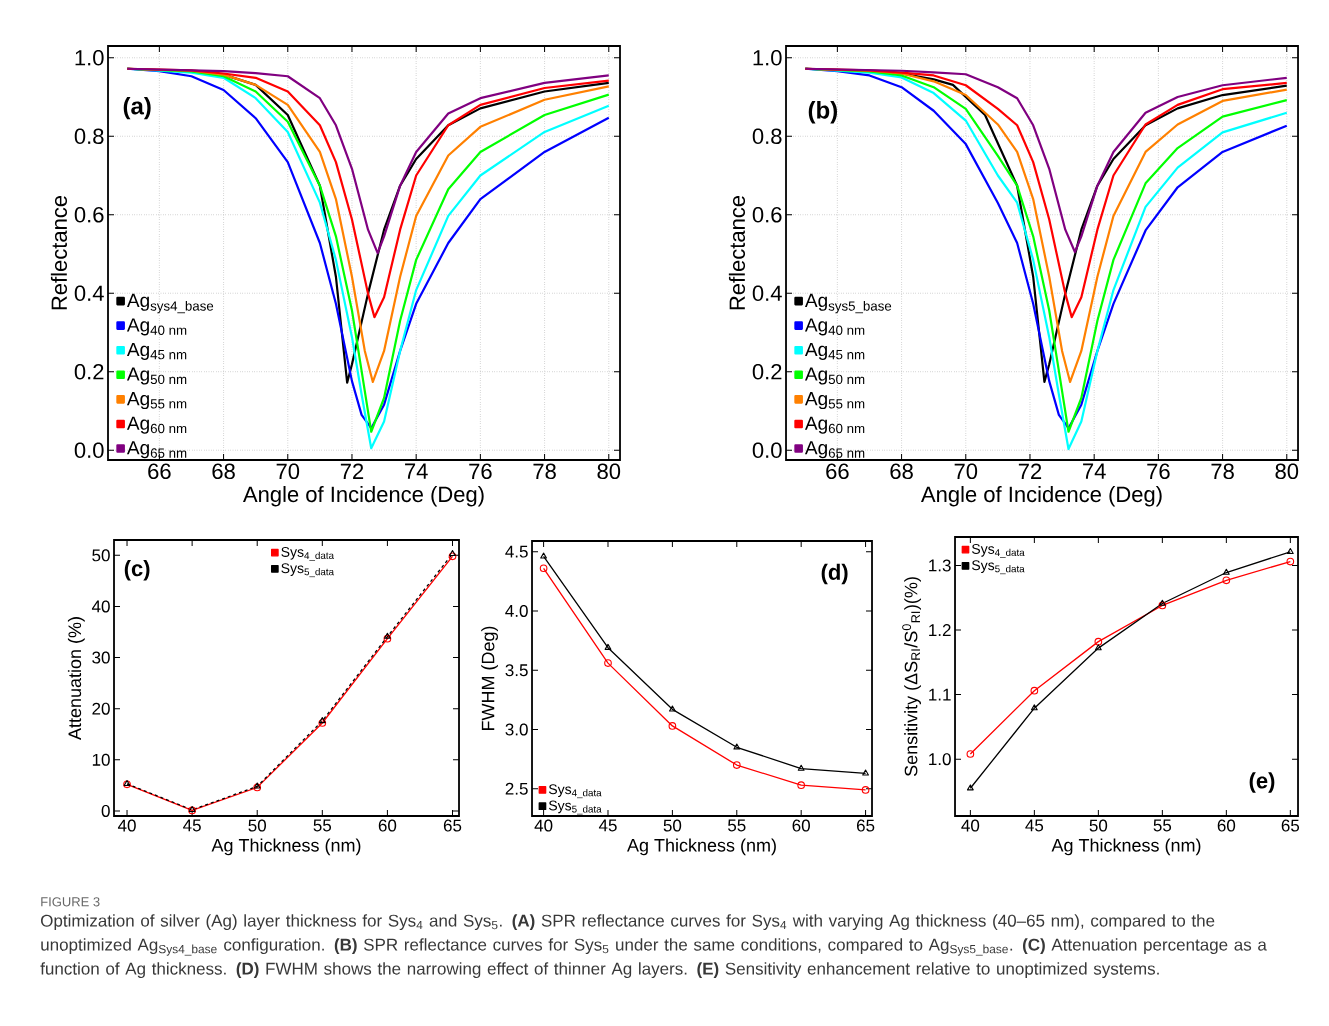 Image resolution: width=1329 pixels, height=1026 pixels. Describe the element at coordinates (101, 657) in the screenshot. I see `y-tick-label: 30` at that location.